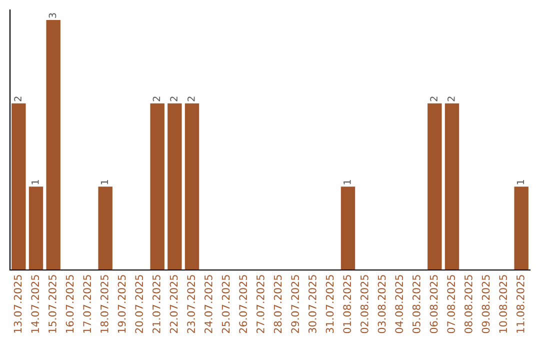  What do you see at coordinates (468, 304) in the screenshot?
I see `x-tick-label: 08.08.2025` at bounding box center [468, 304].